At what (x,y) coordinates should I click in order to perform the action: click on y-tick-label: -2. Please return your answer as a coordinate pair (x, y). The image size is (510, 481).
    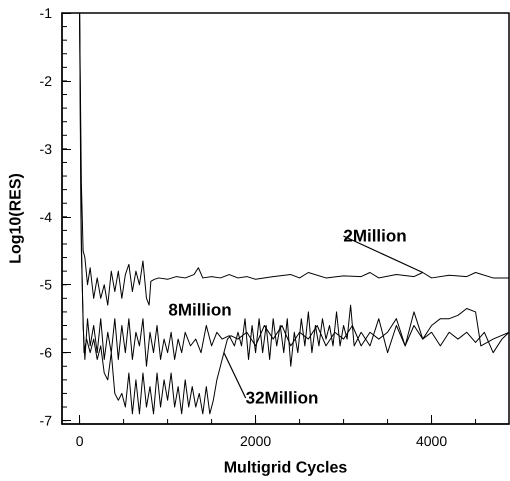
    Looking at the image, I should click on (46, 80).